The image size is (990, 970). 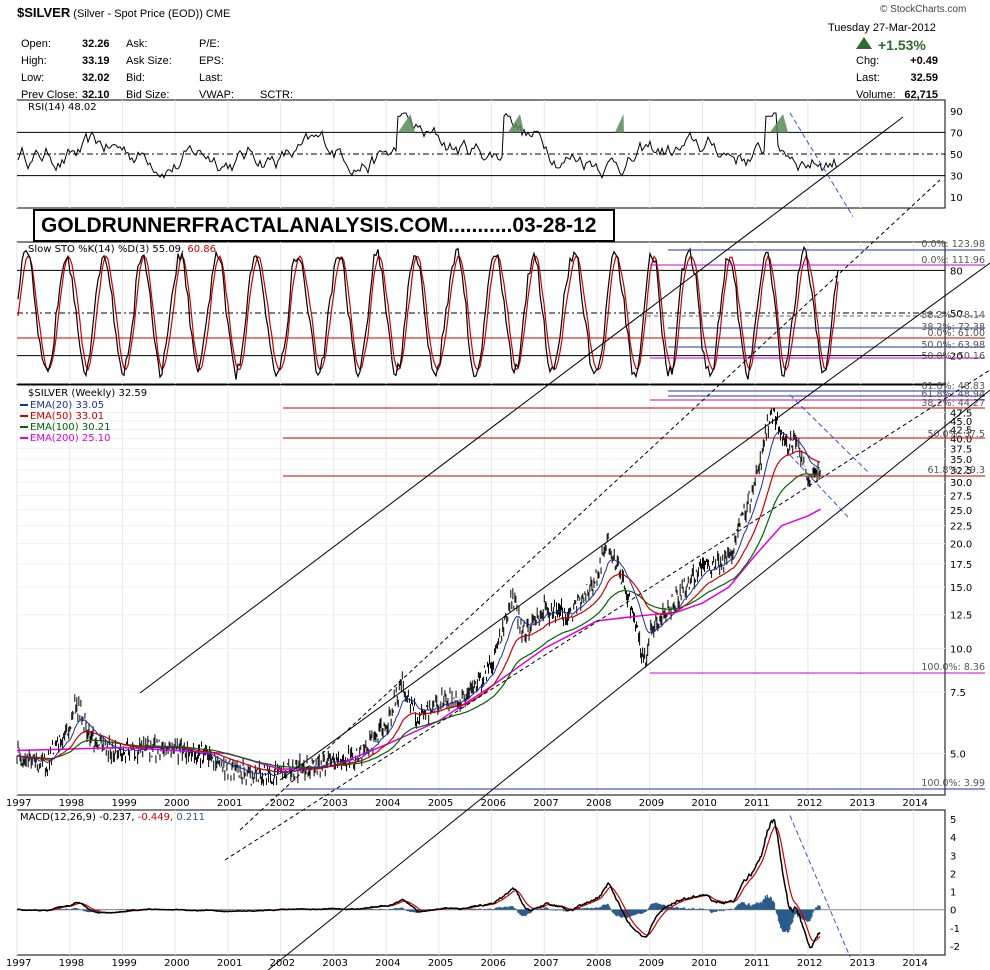 What do you see at coordinates (149, 61) in the screenshot?
I see `quote-label: Ask Size:` at bounding box center [149, 61].